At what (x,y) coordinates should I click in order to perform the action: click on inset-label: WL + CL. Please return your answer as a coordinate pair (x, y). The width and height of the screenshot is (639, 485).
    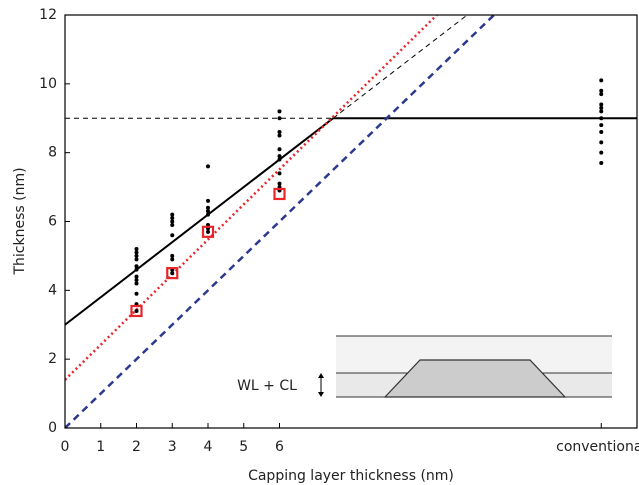
    Looking at the image, I should click on (267, 386).